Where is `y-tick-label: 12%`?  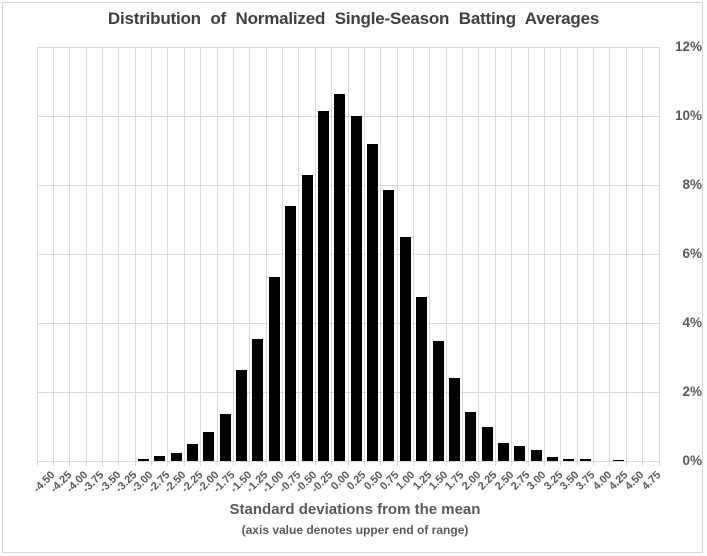 y-tick-label: 12% is located at coordinates (688, 46).